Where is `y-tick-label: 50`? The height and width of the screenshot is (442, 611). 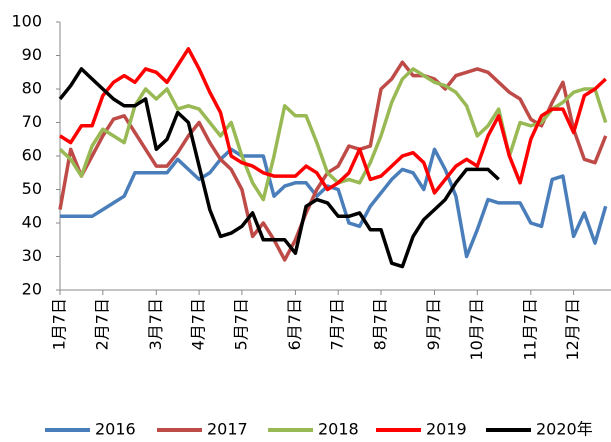
y-tick-label: 50 is located at coordinates (32, 188).